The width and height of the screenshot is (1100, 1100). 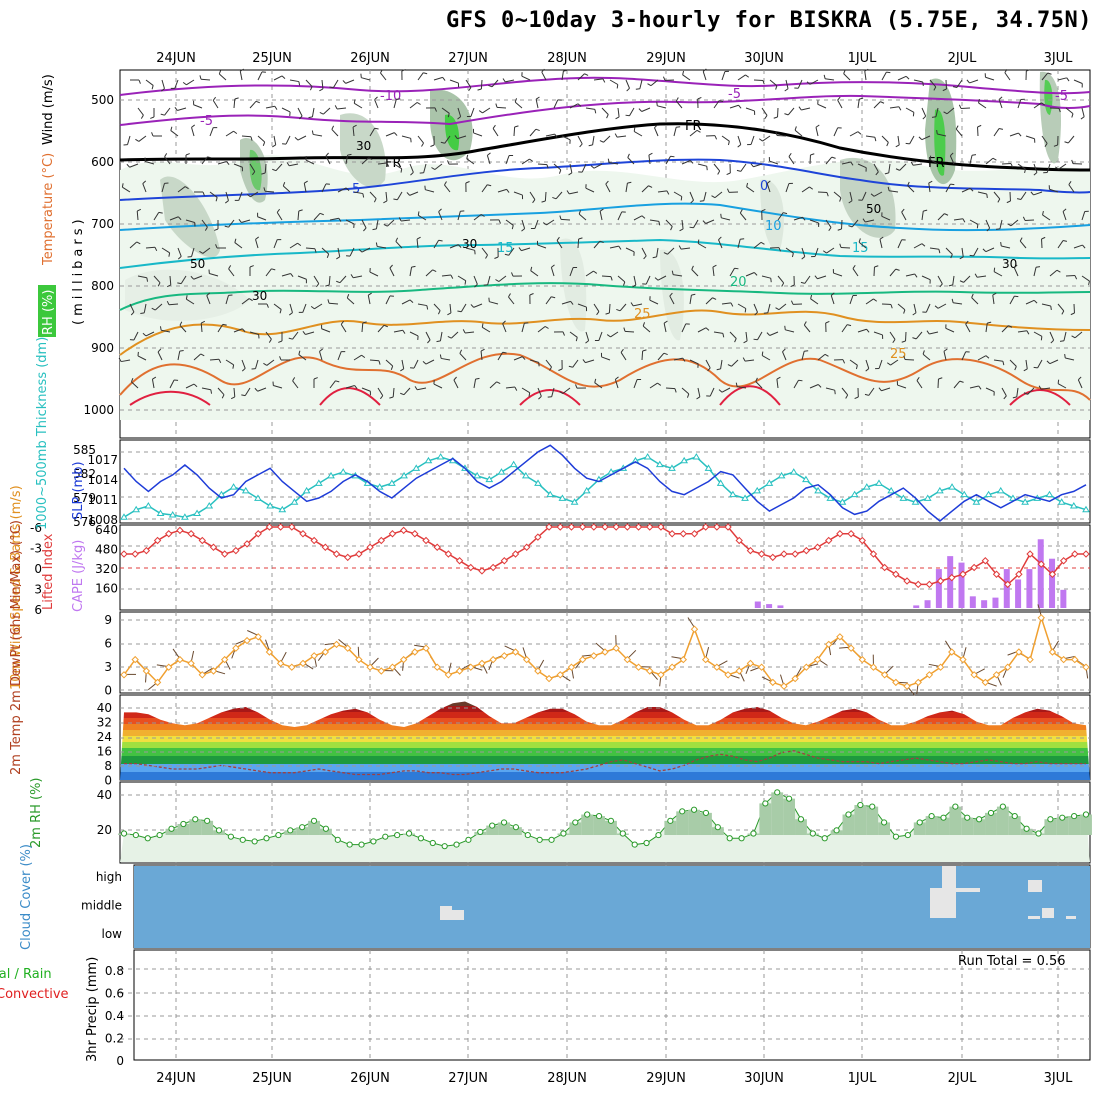 What do you see at coordinates (78, 270) in the screenshot?
I see `millibars-ylabel: (millibars)` at bounding box center [78, 270].